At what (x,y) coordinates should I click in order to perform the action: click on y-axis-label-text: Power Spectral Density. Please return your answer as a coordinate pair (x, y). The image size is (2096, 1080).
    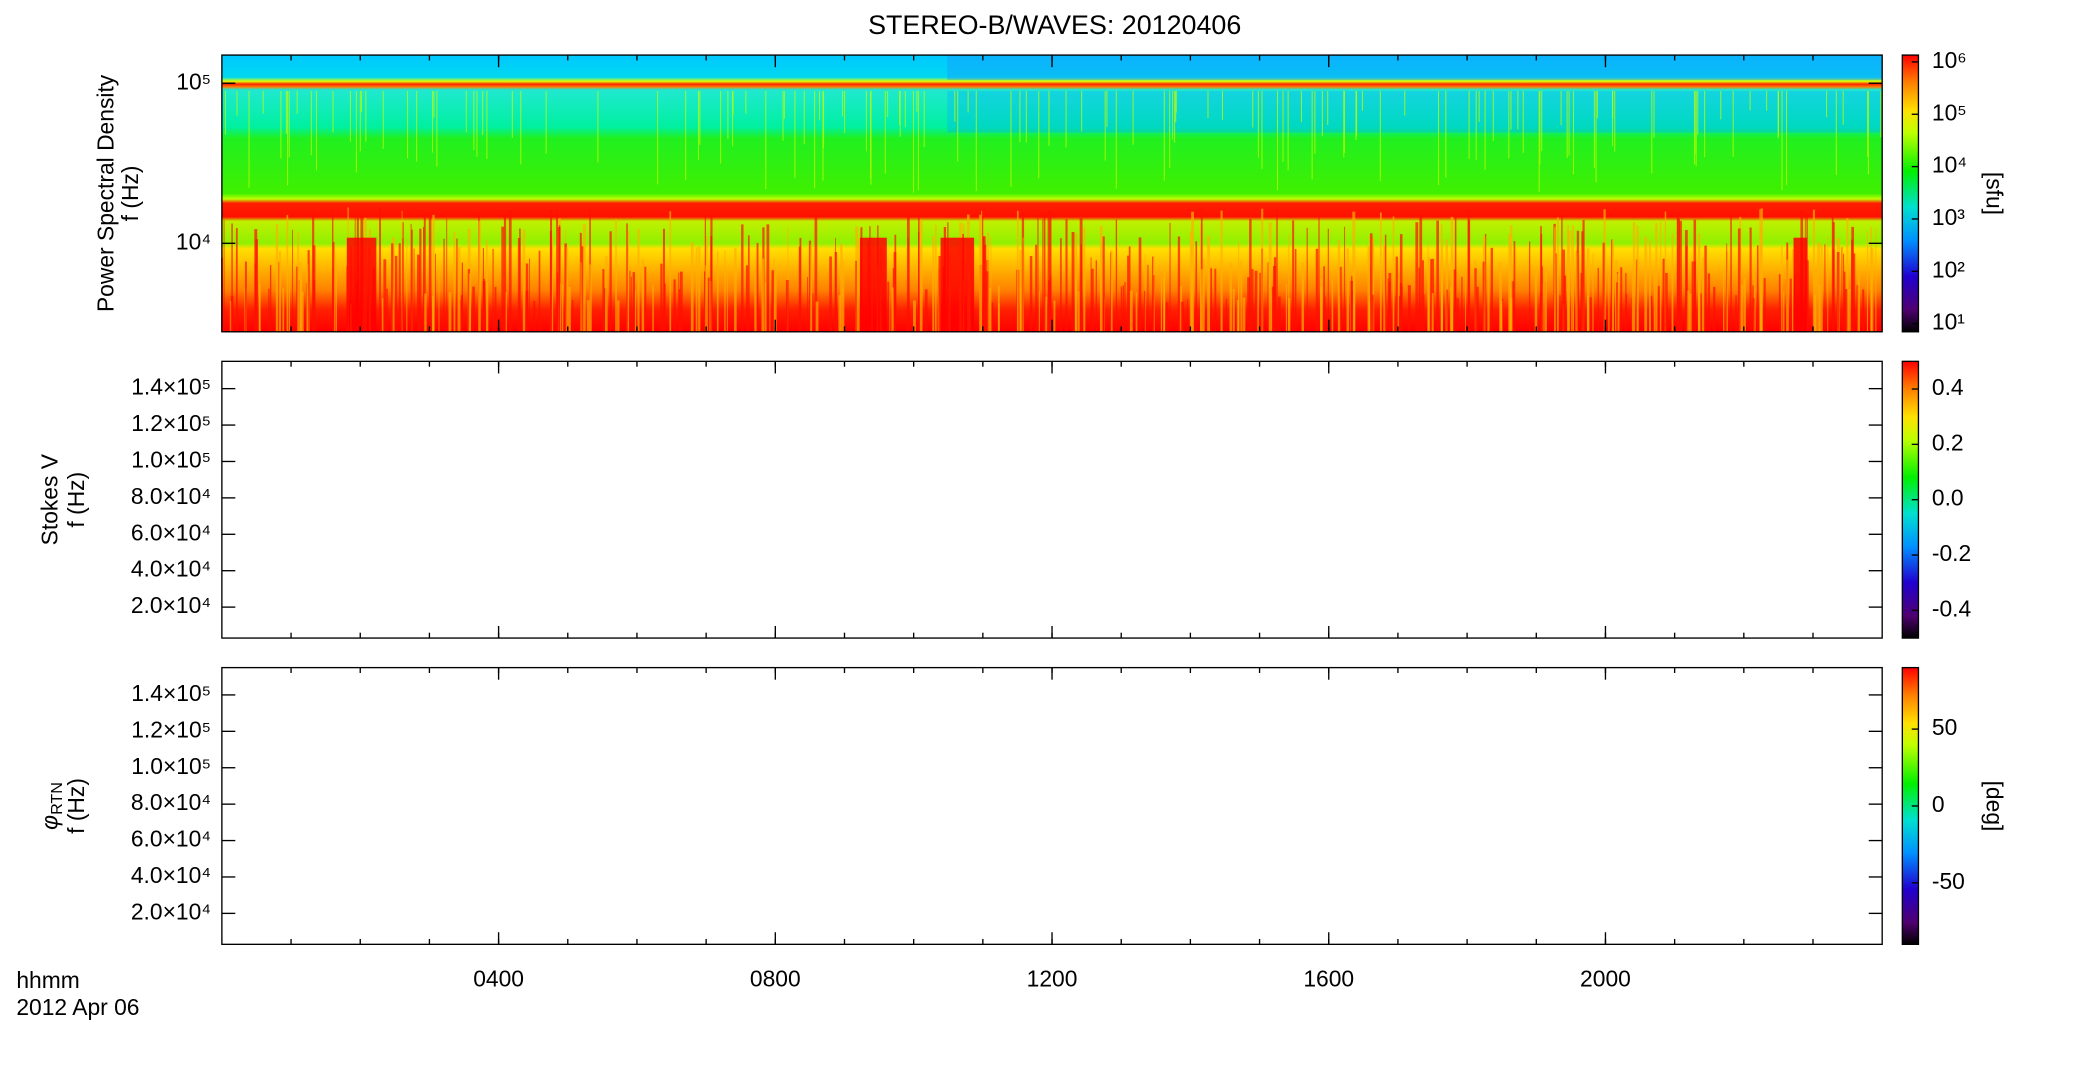
    Looking at the image, I should click on (106, 193).